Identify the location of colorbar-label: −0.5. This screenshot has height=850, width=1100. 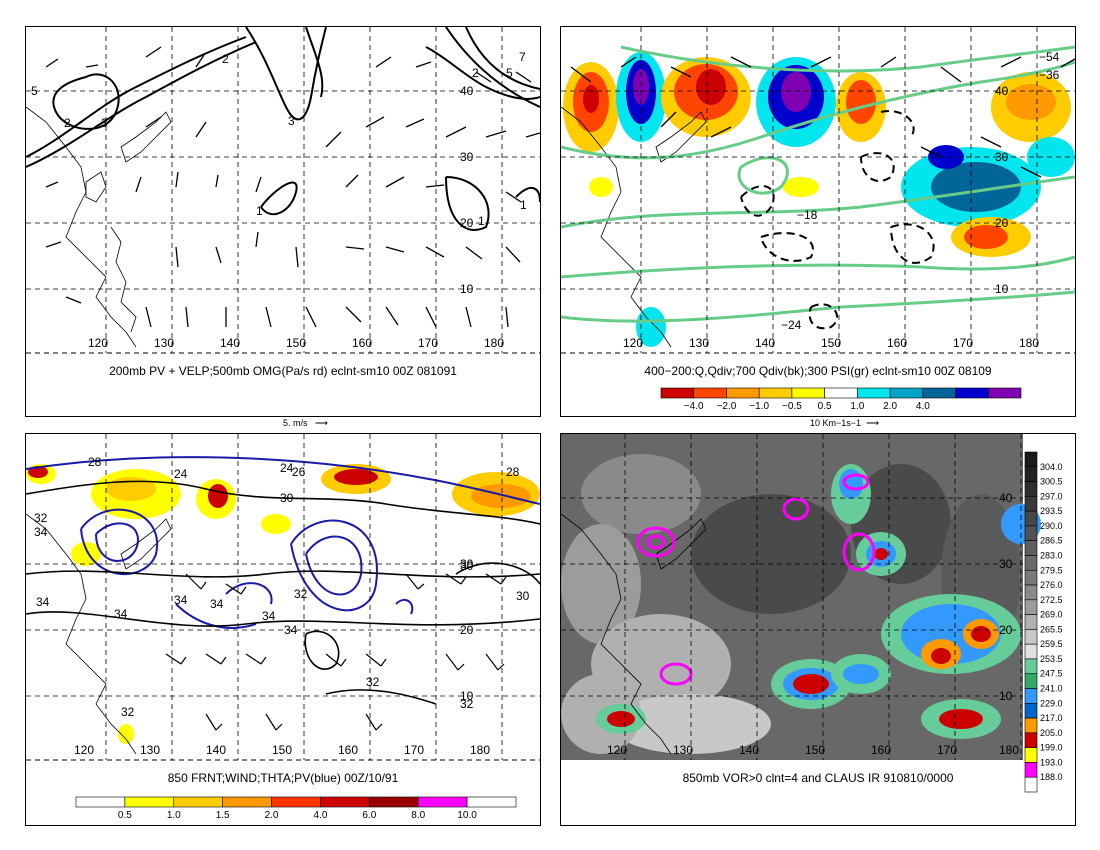
(792, 406).